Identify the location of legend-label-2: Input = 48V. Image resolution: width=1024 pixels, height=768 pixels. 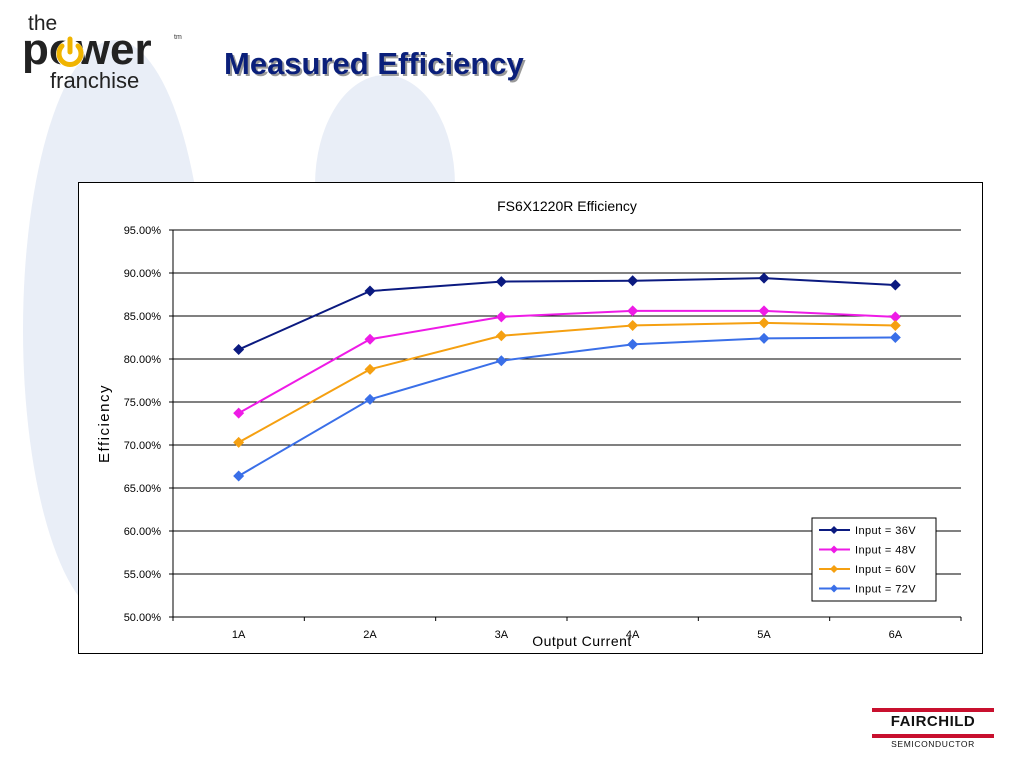
(885, 551).